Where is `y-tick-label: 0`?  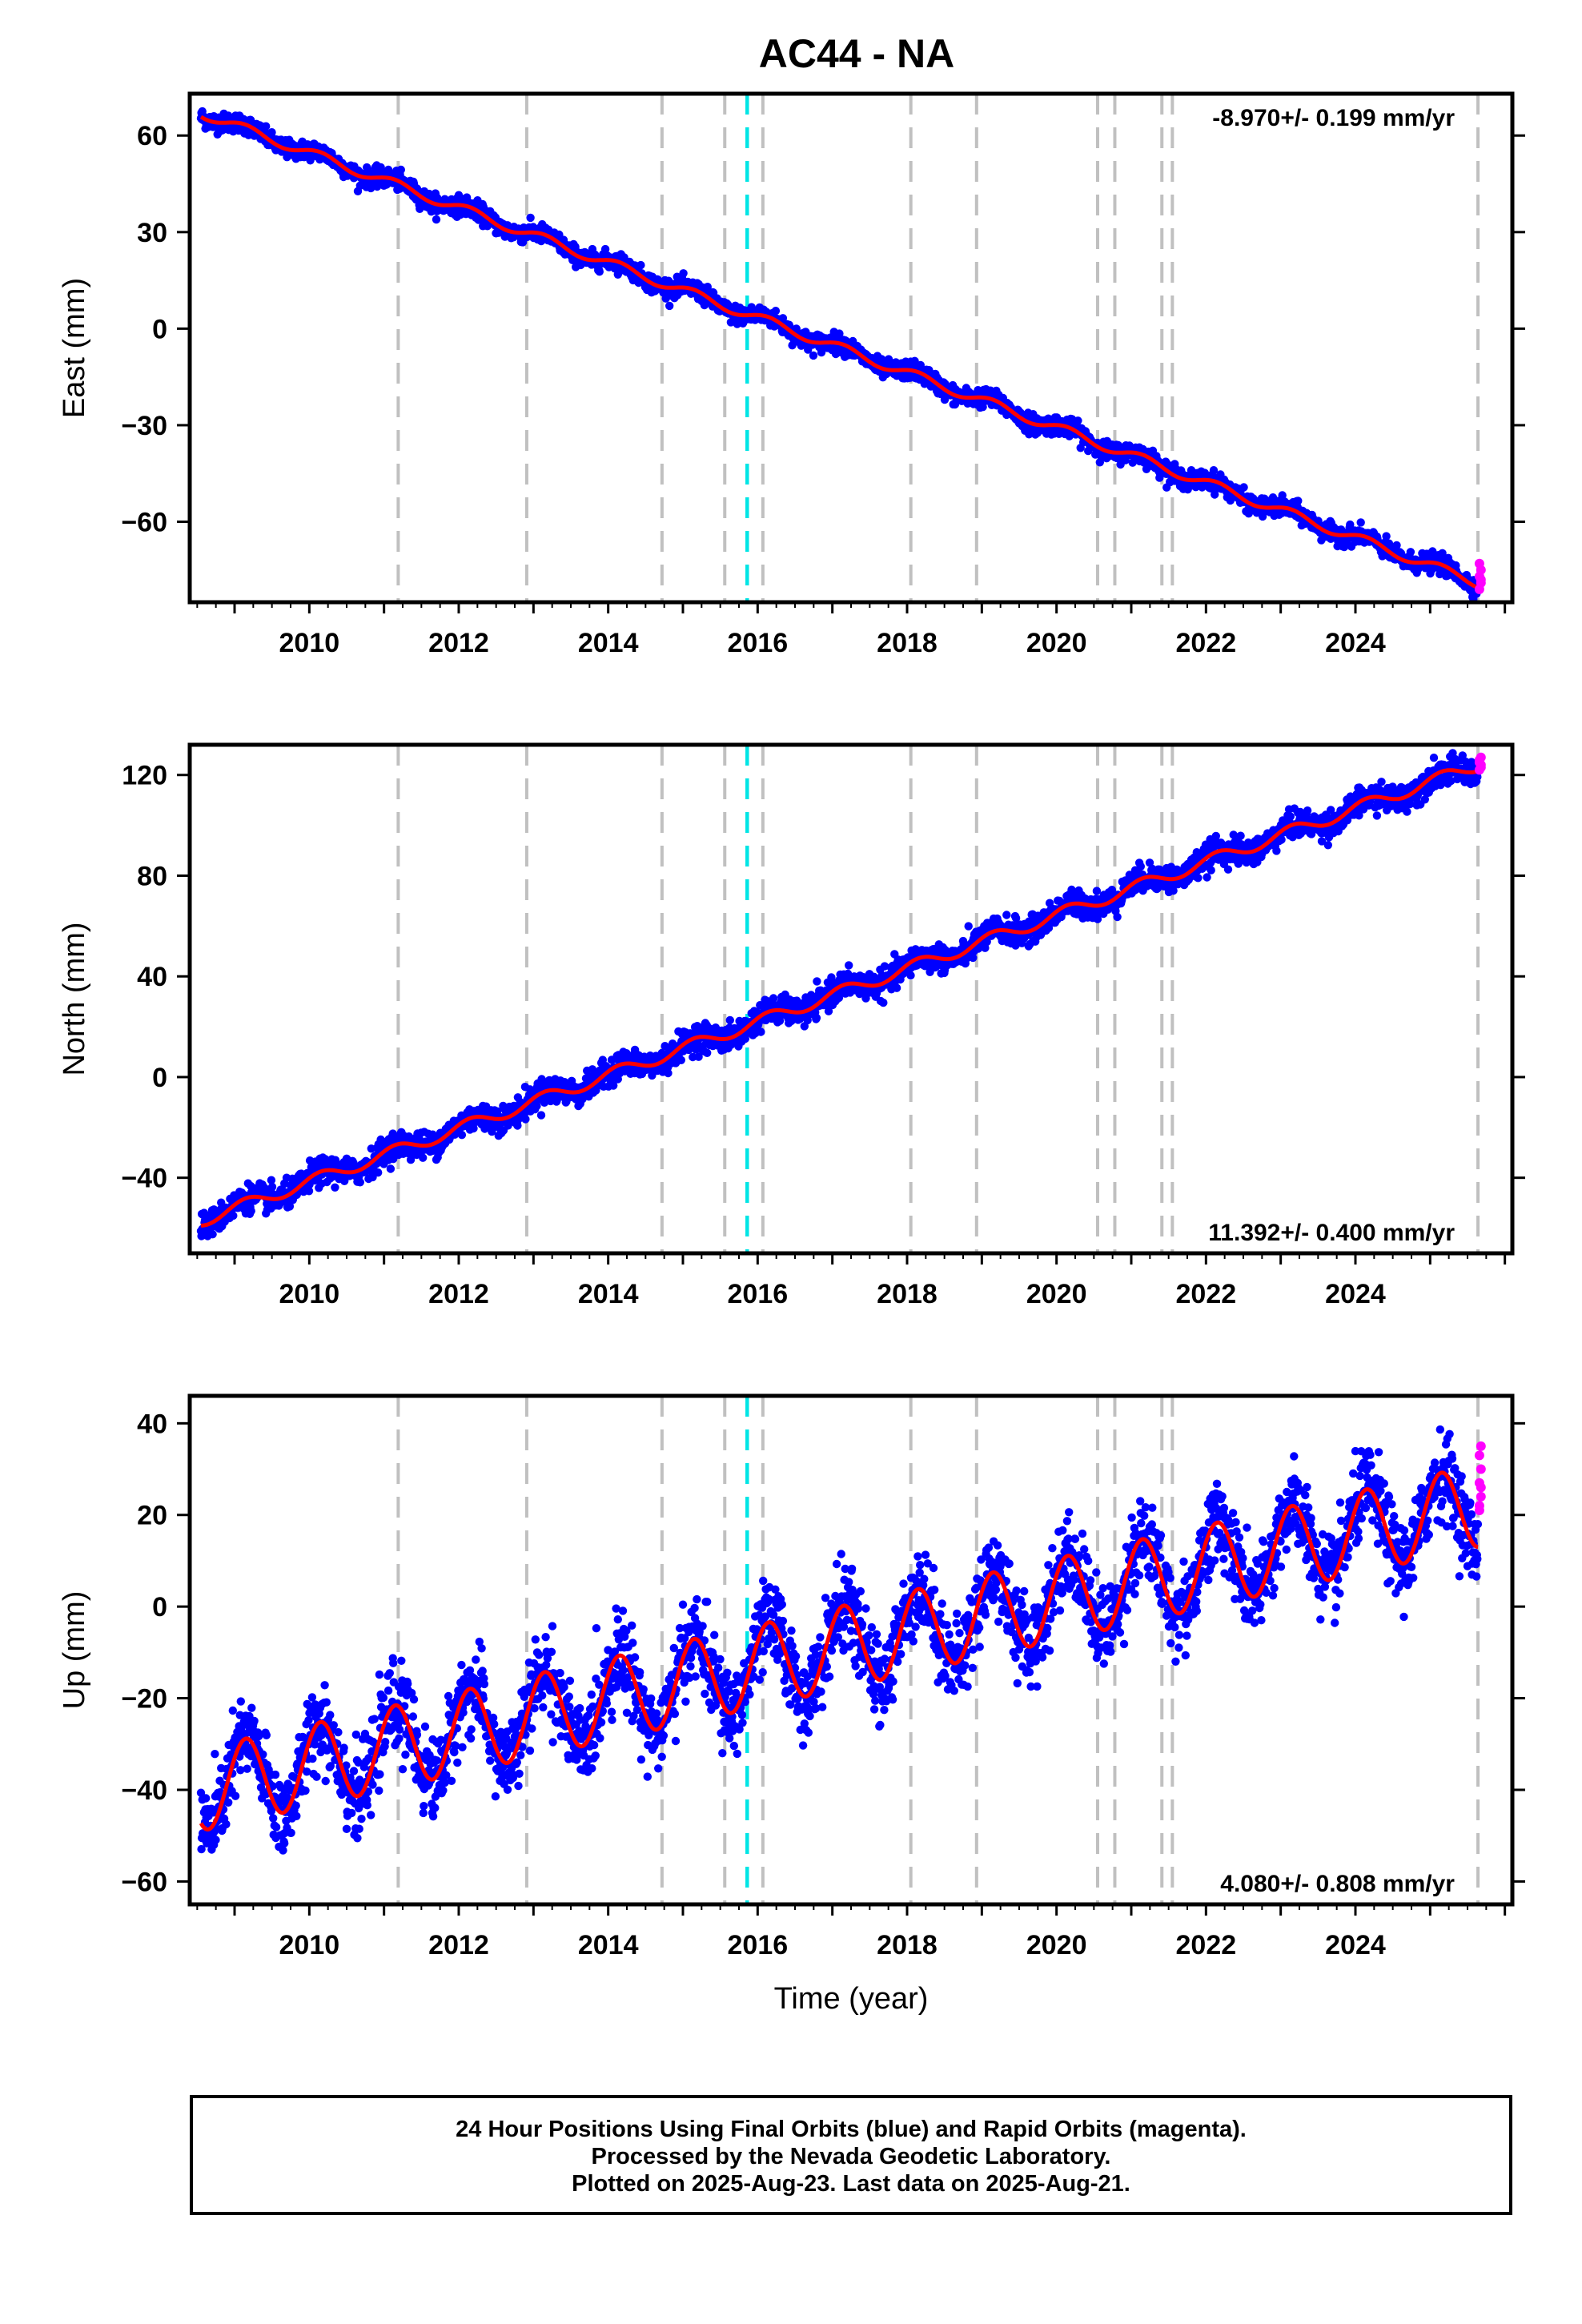
y-tick-label: 0 is located at coordinates (159, 329).